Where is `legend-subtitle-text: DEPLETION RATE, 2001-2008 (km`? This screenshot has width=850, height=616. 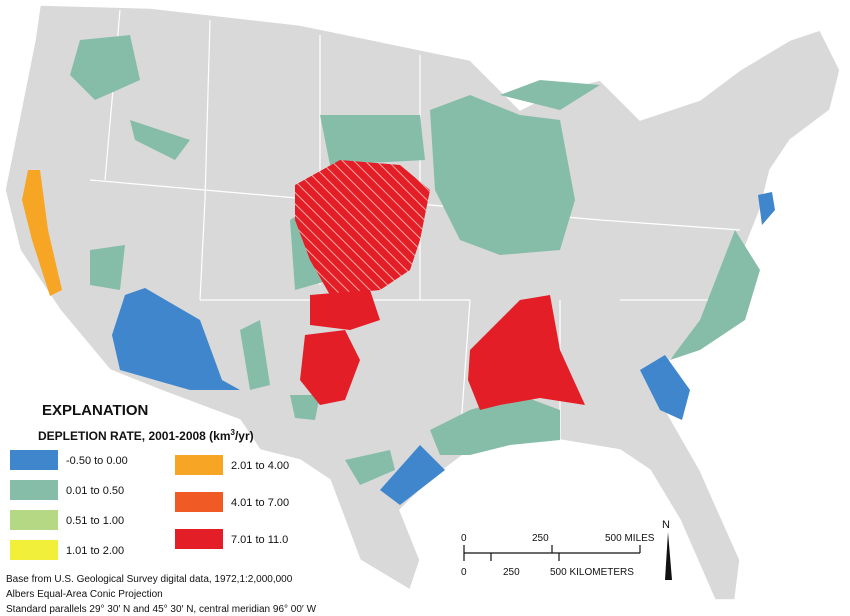 legend-subtitle-text: DEPLETION RATE, 2001-2008 (km is located at coordinates (134, 436).